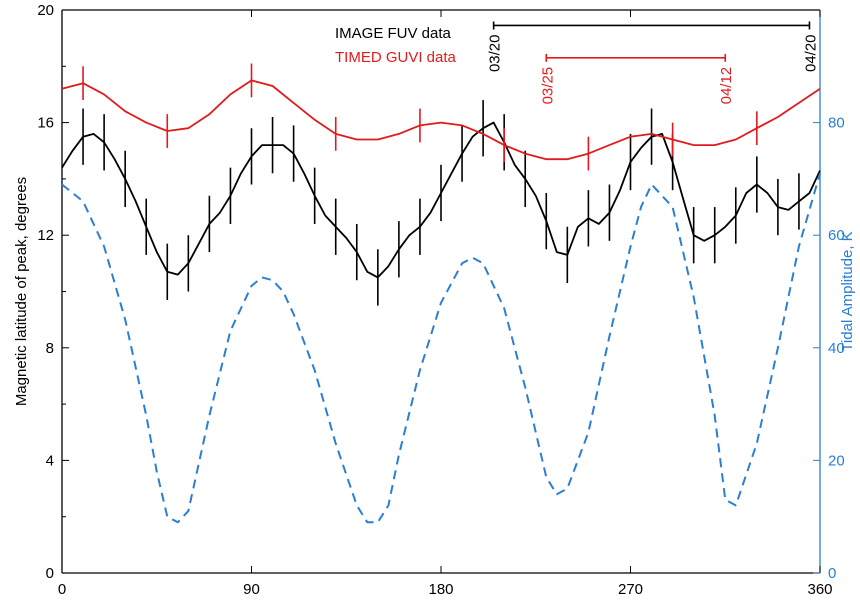  I want to click on legend-entry-1: TIMED GUVI data, so click(396, 57).